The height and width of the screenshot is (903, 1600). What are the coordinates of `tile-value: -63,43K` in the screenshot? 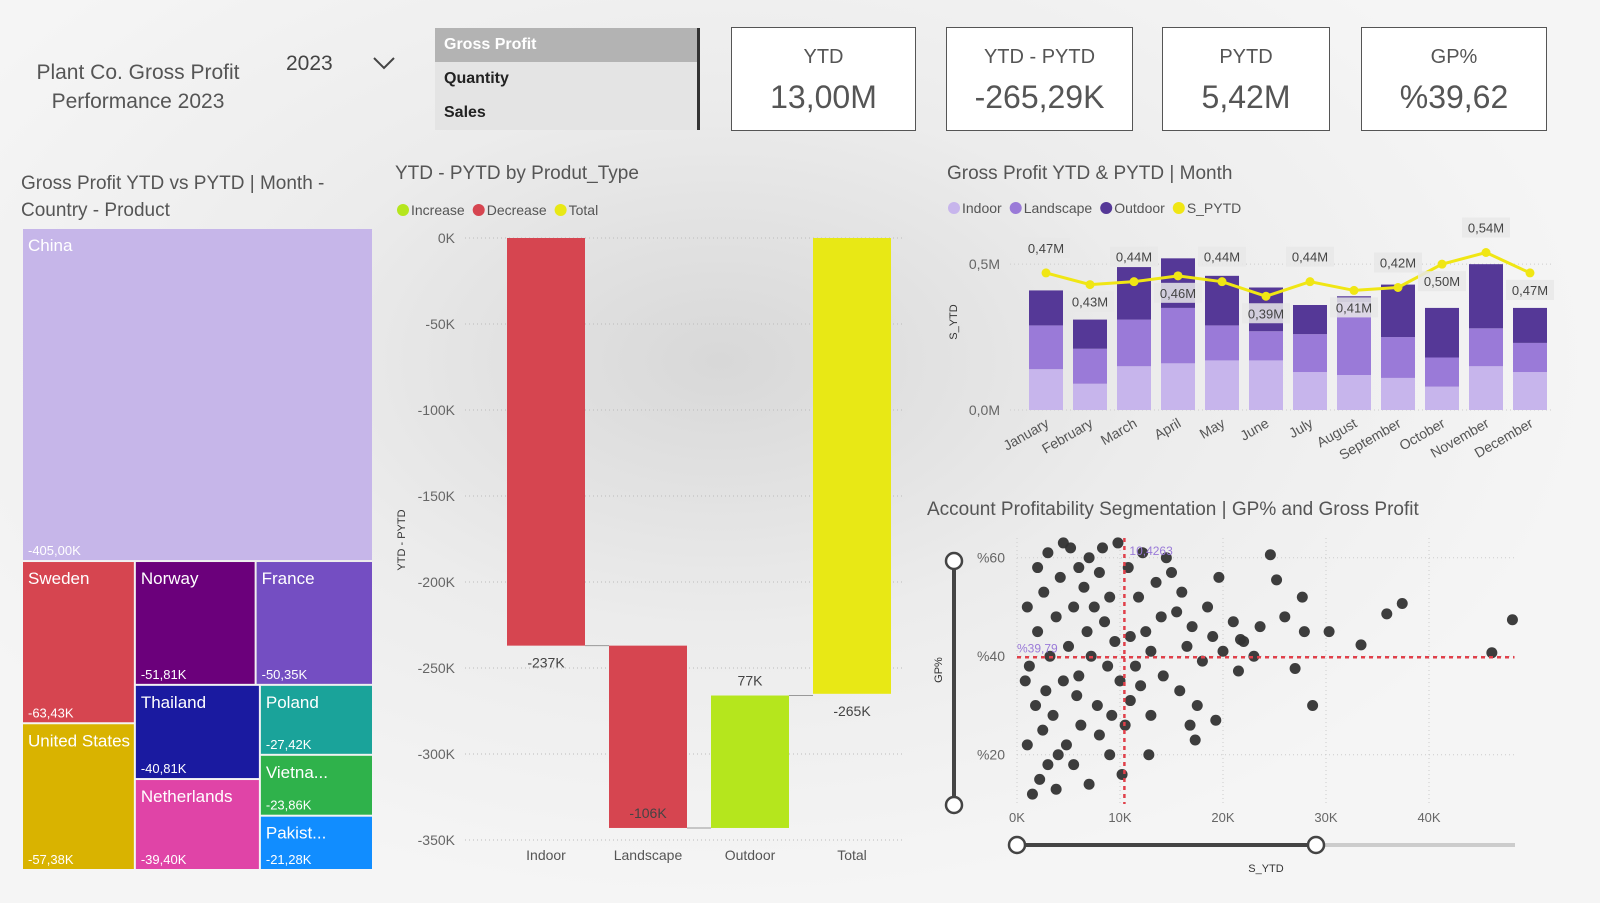 It's located at (51, 712).